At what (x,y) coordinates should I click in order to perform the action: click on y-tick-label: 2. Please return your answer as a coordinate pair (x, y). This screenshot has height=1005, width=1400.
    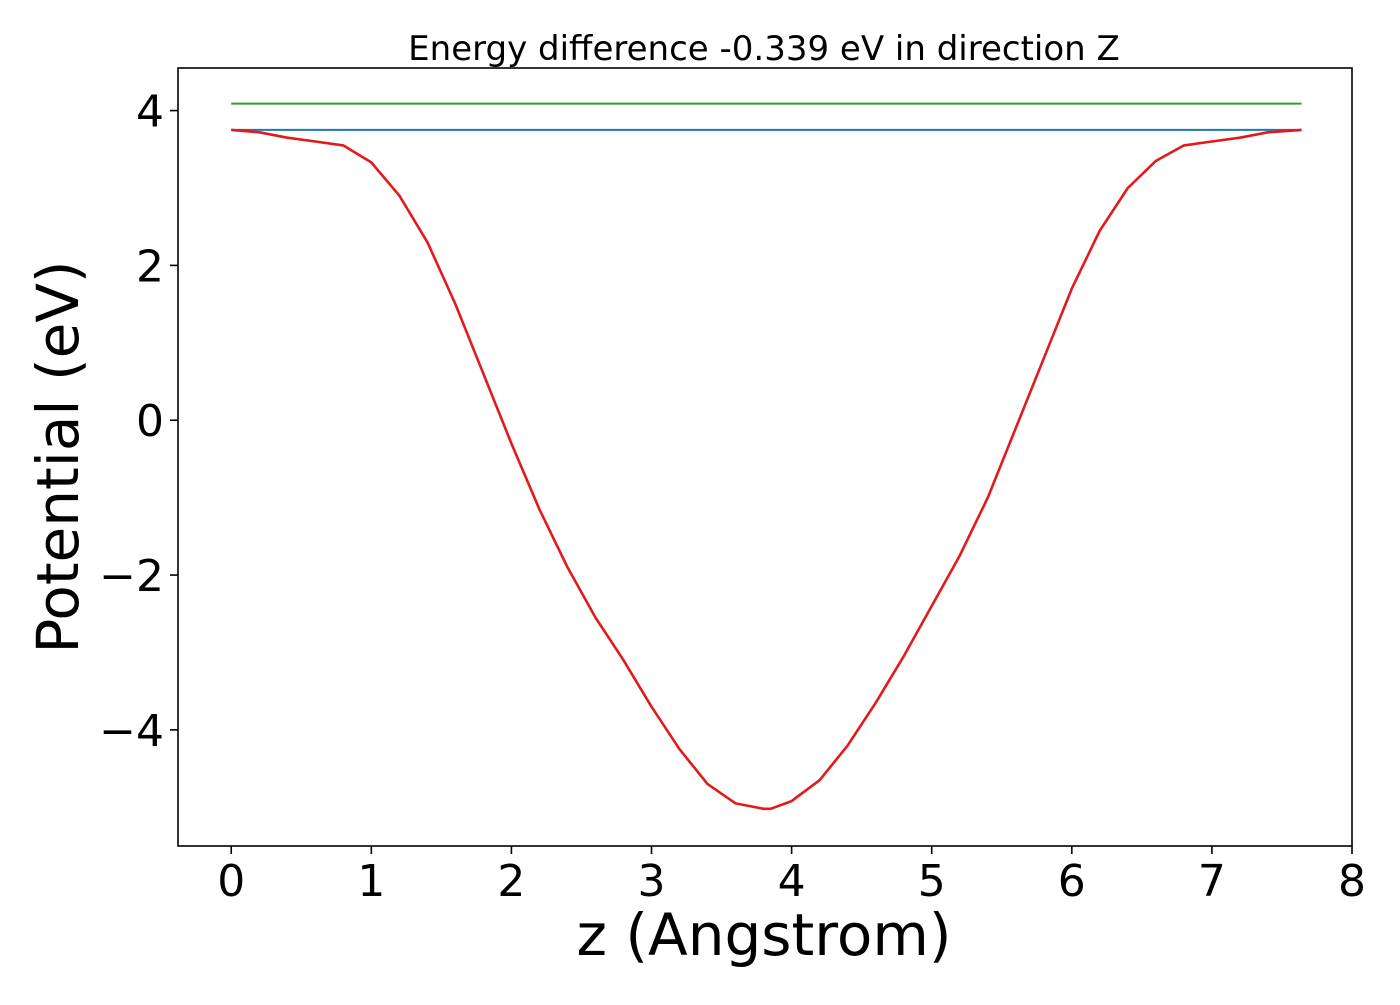
    Looking at the image, I should click on (150, 266).